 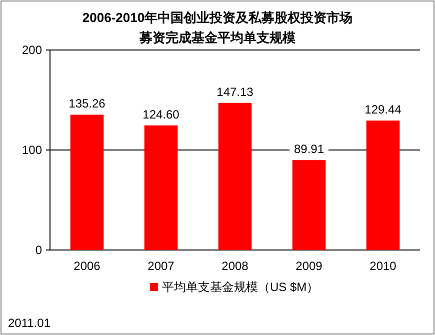 What do you see at coordinates (161, 266) in the screenshot?
I see `x-tick-label: 2007` at bounding box center [161, 266].